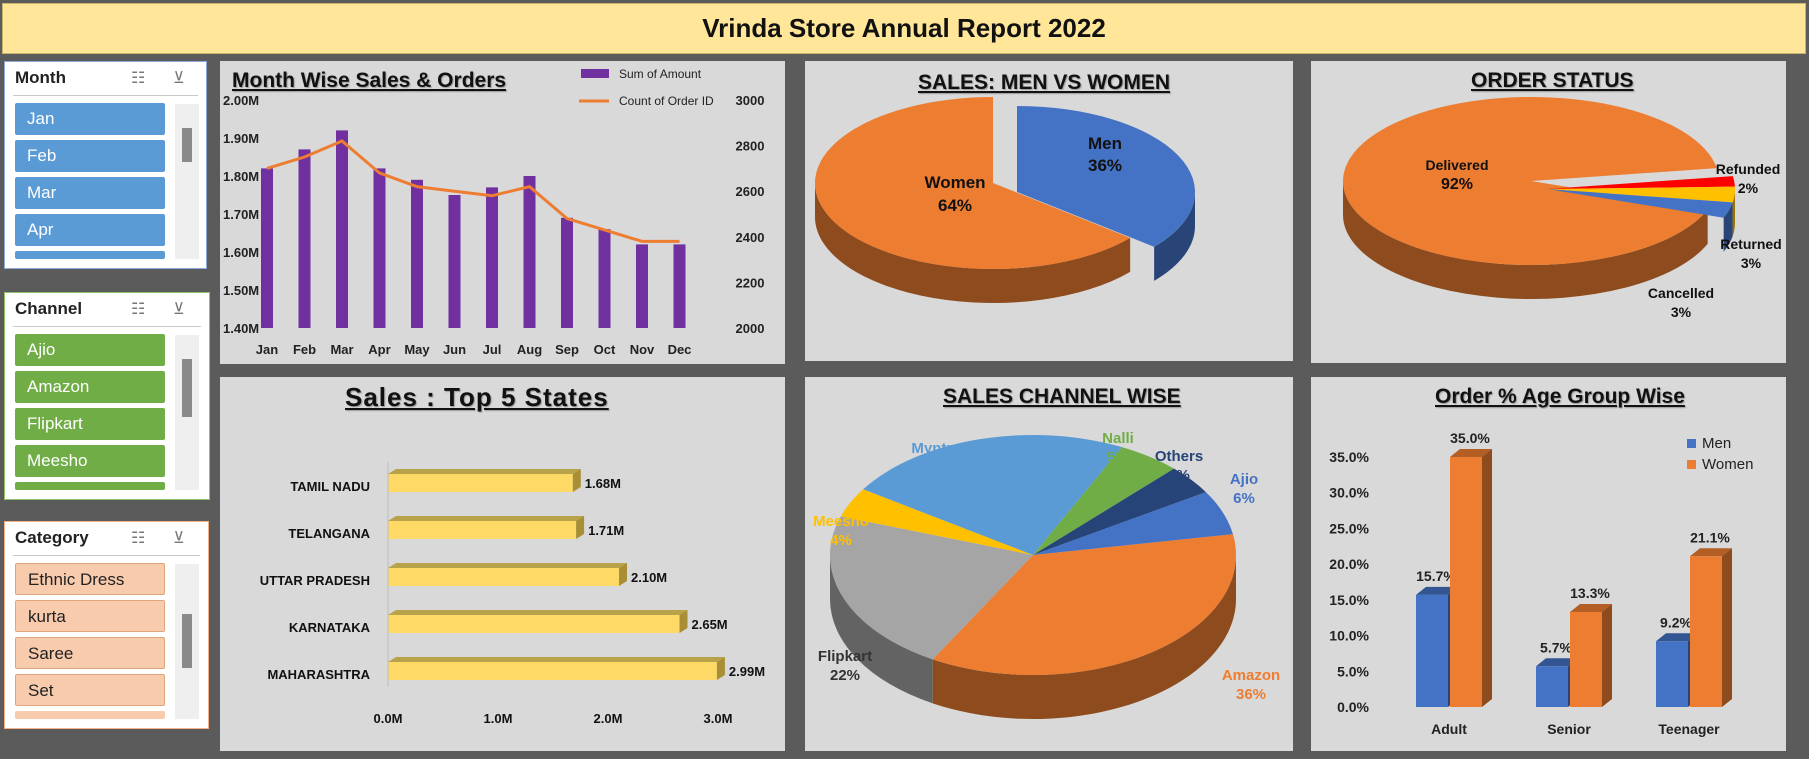 This screenshot has height=759, width=1809. What do you see at coordinates (605, 349) in the screenshot?
I see `month-axis-label: Oct` at bounding box center [605, 349].